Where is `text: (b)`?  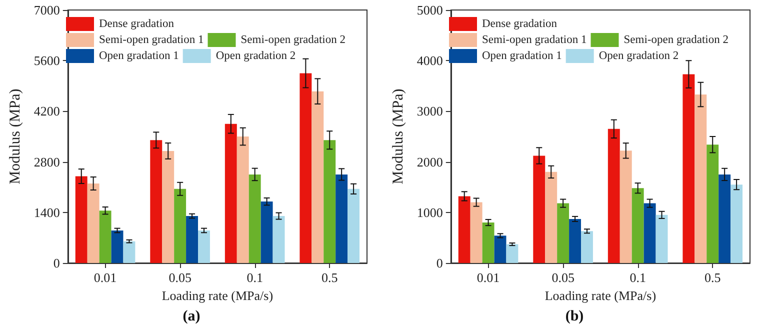 text: (b) is located at coordinates (574, 316).